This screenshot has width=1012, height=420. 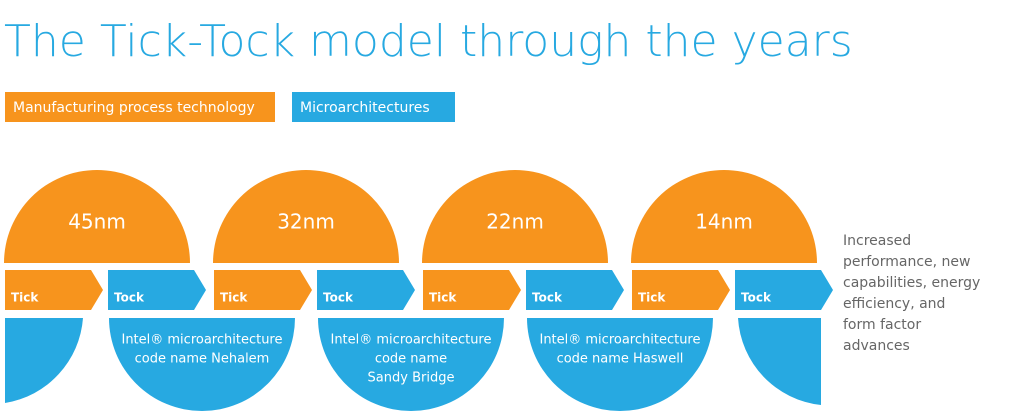 I want to click on legend-label: Manufacturing process technology, so click(x=134, y=108).